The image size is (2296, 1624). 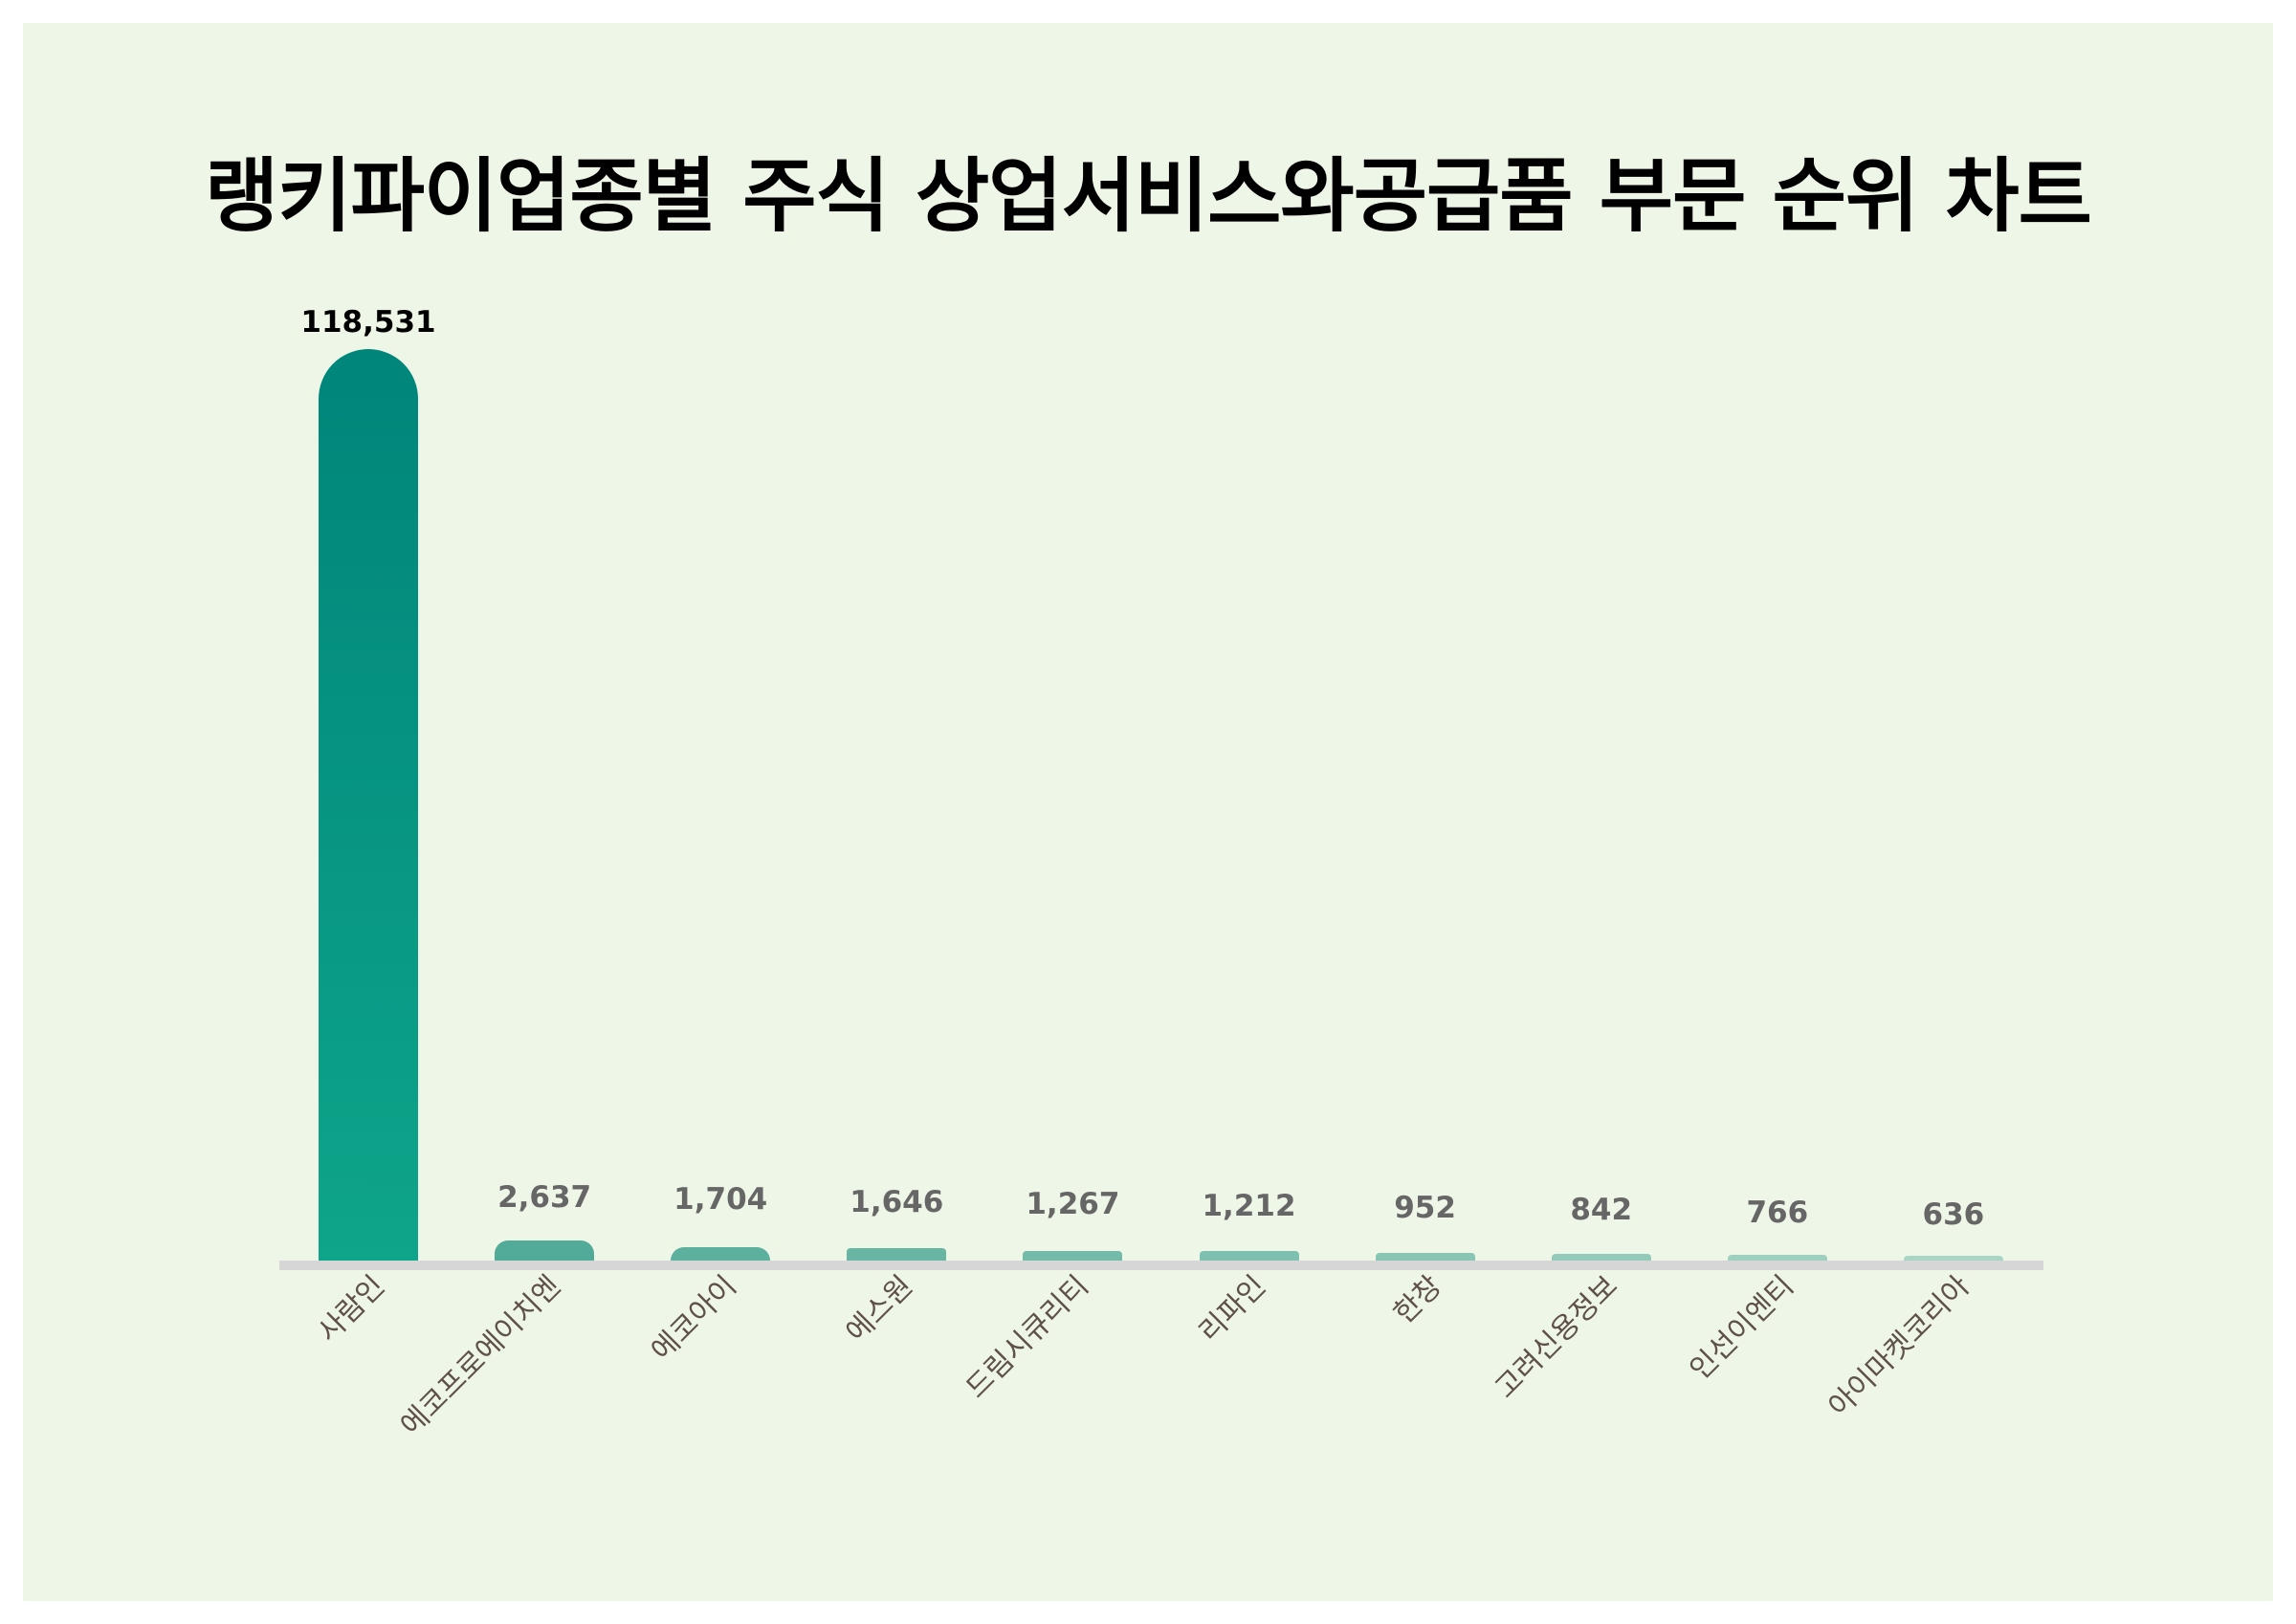 What do you see at coordinates (1073, 1203) in the screenshot?
I see `value-label: 1,267` at bounding box center [1073, 1203].